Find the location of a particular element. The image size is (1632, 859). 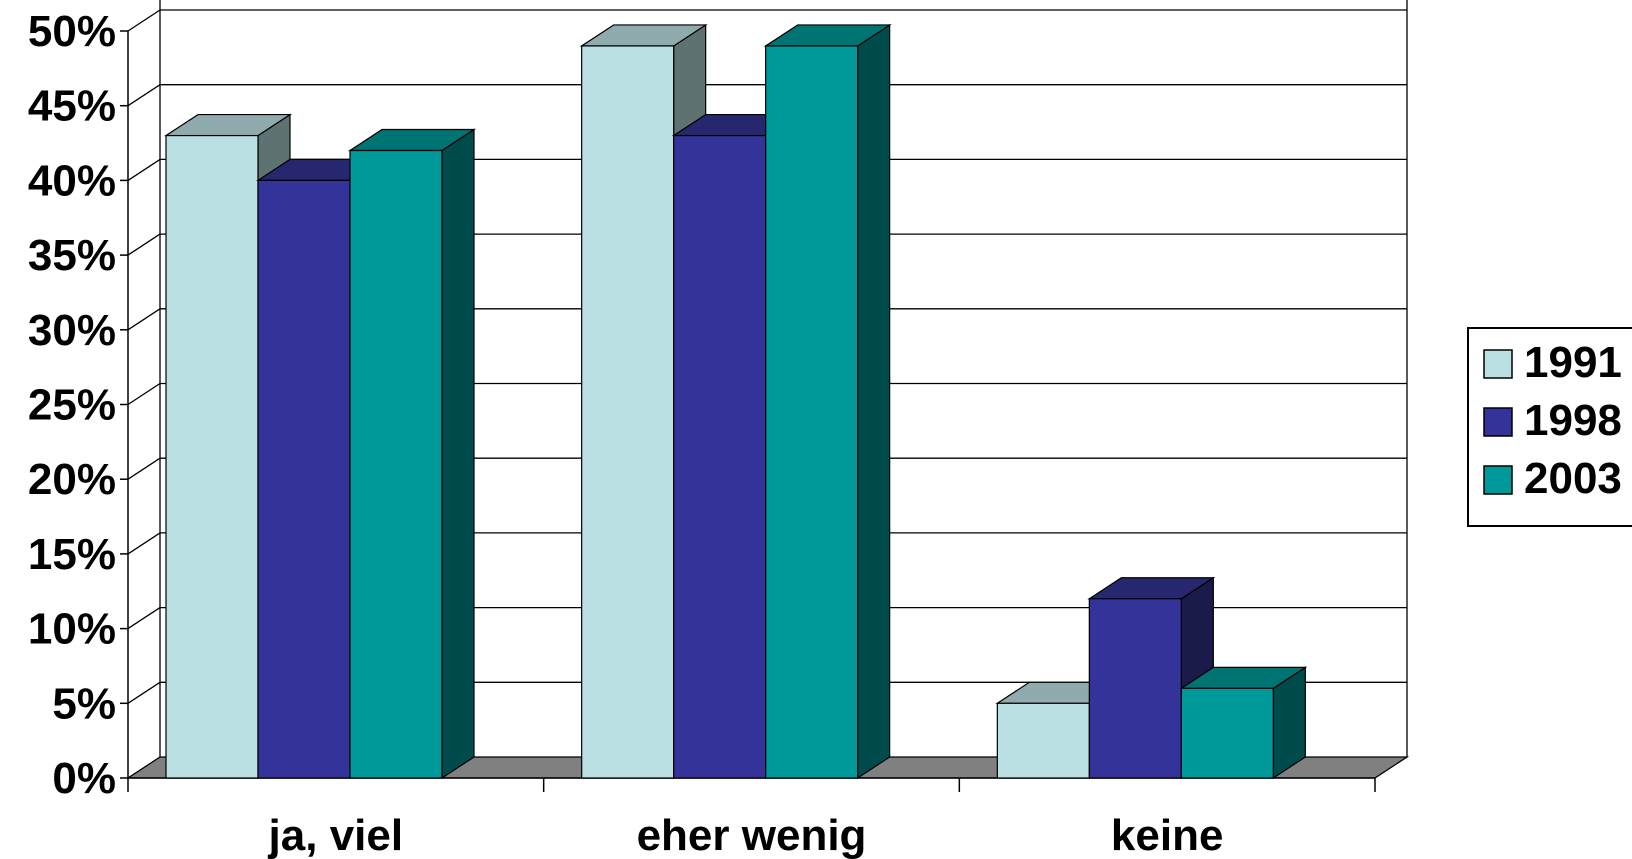

y-tick-label: 5% is located at coordinates (84, 703).